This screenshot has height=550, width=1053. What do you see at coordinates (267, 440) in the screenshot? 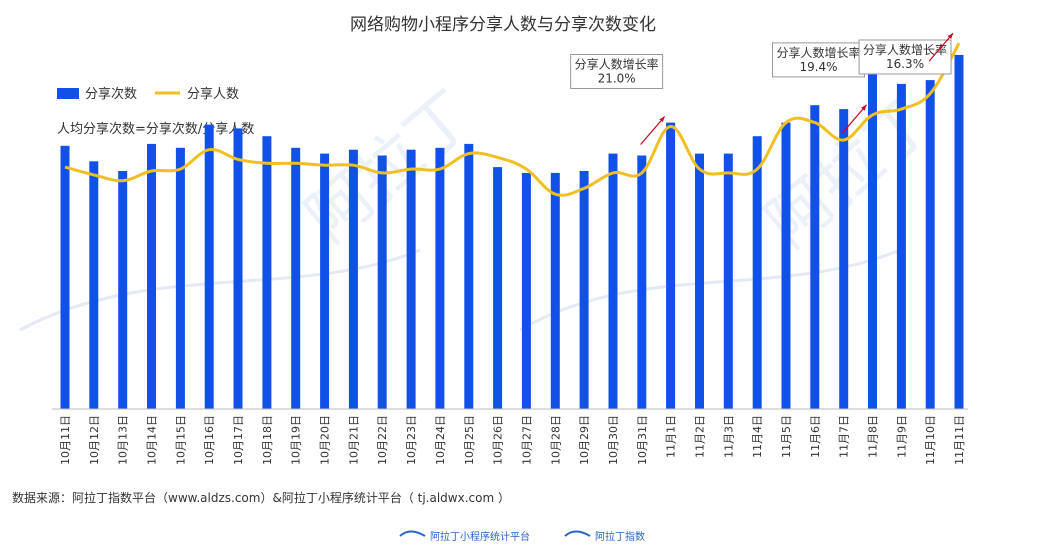
I see `x-tick-label: 10月18日` at bounding box center [267, 440].